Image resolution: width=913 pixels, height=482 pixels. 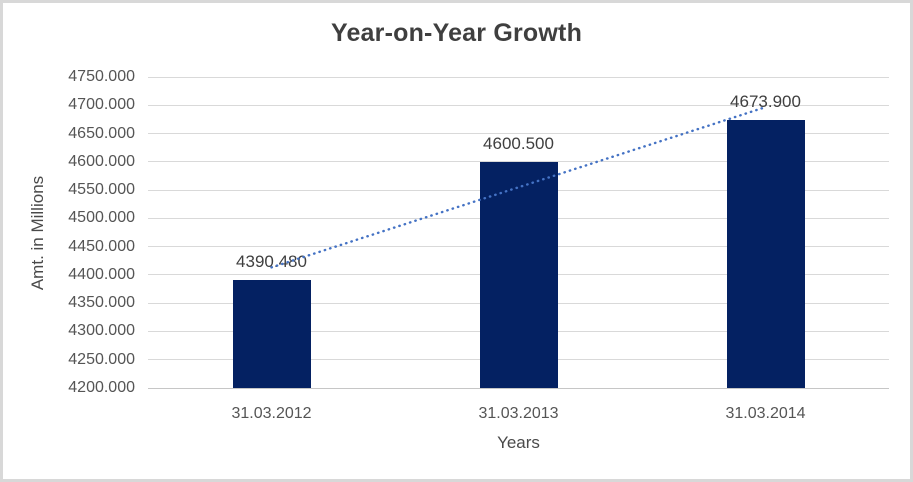 What do you see at coordinates (101, 331) in the screenshot?
I see `y-axis-tick-label: 4300.000` at bounding box center [101, 331].